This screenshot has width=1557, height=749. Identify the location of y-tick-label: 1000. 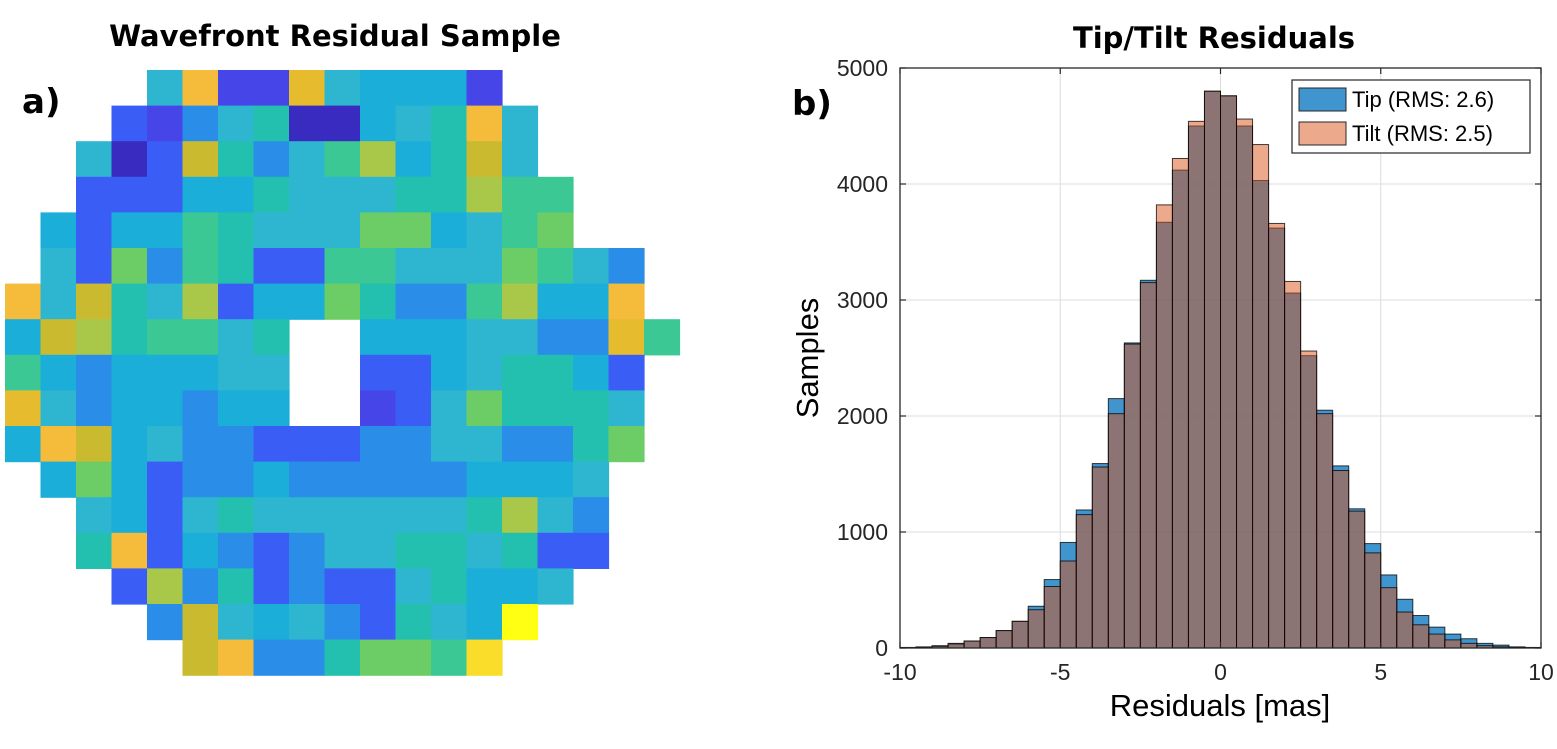
(862, 532).